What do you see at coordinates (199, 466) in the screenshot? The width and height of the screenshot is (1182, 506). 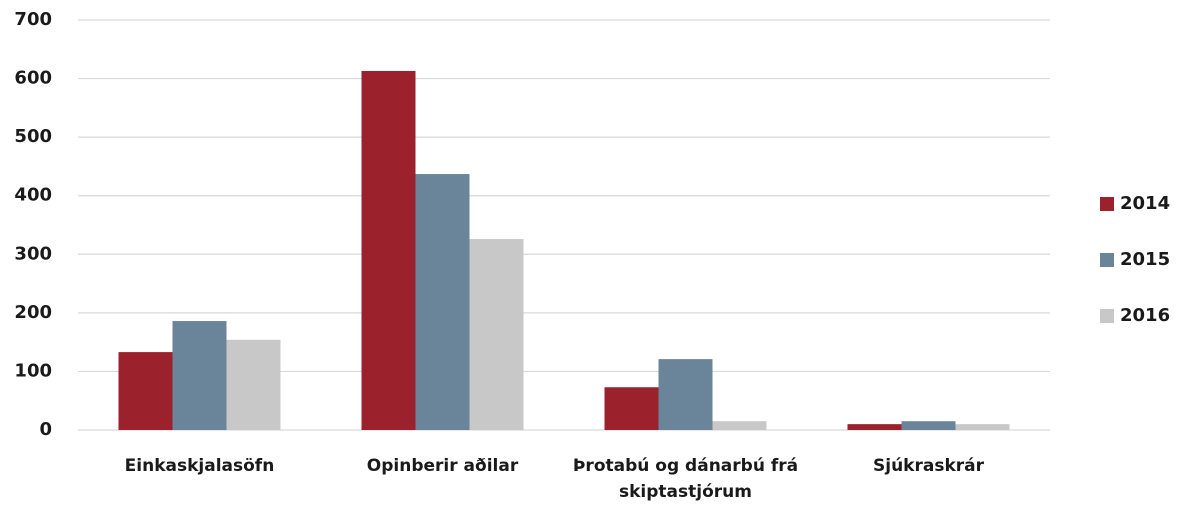 I see `x-tick-label: Einkaskjalasöfn` at bounding box center [199, 466].